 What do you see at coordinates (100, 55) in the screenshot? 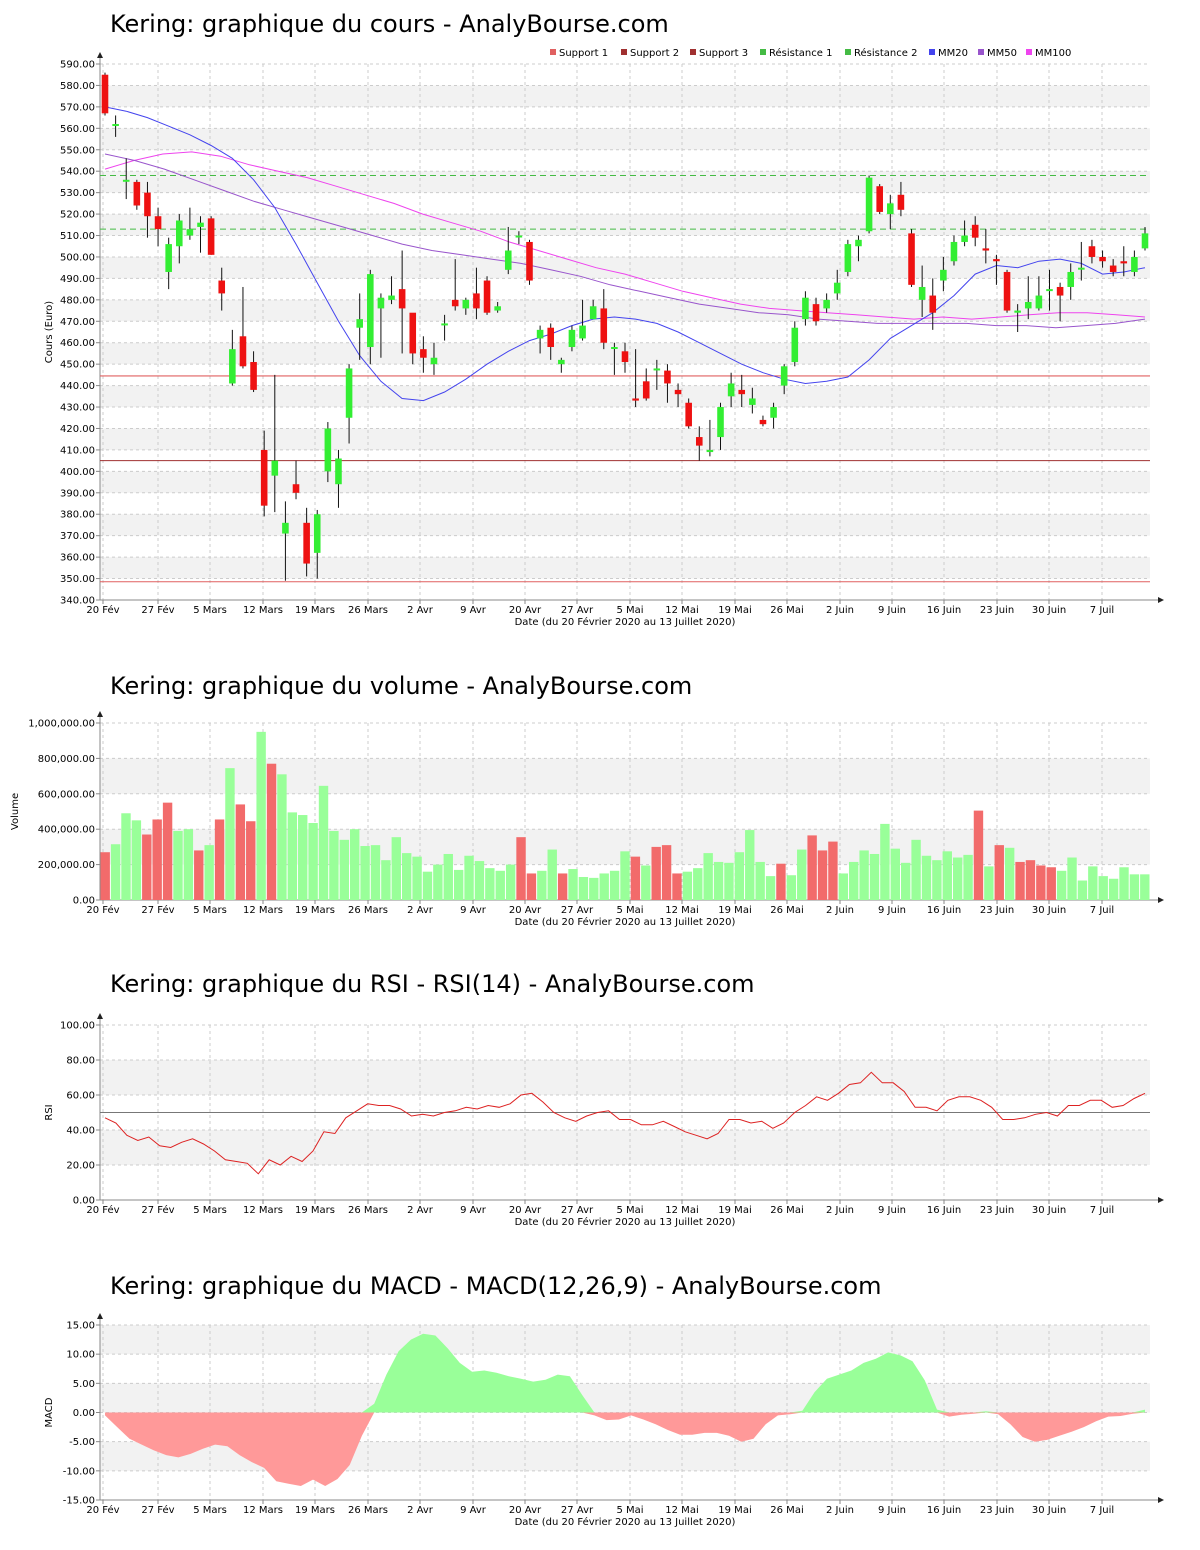
I see `y-axis-arrow` at bounding box center [100, 55].